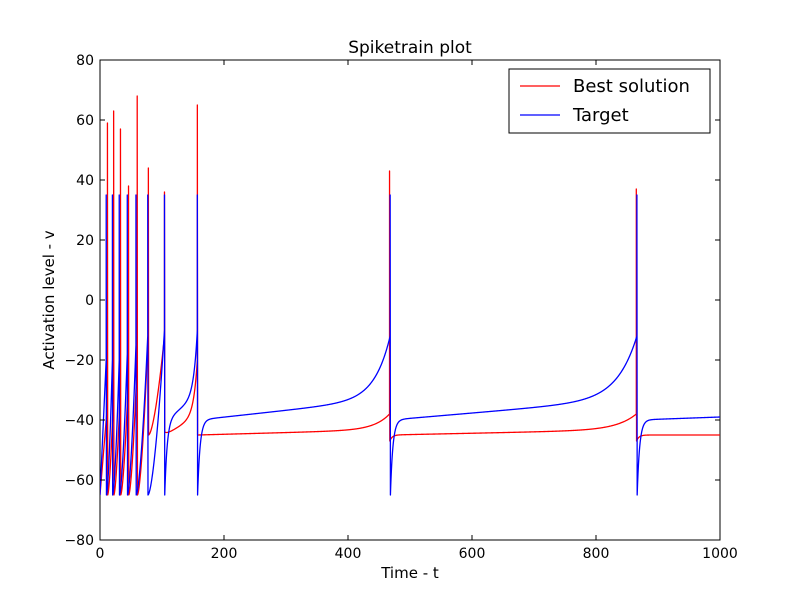 This screenshot has width=800, height=600. What do you see at coordinates (472, 554) in the screenshot?
I see `x-tick-label: 600` at bounding box center [472, 554].